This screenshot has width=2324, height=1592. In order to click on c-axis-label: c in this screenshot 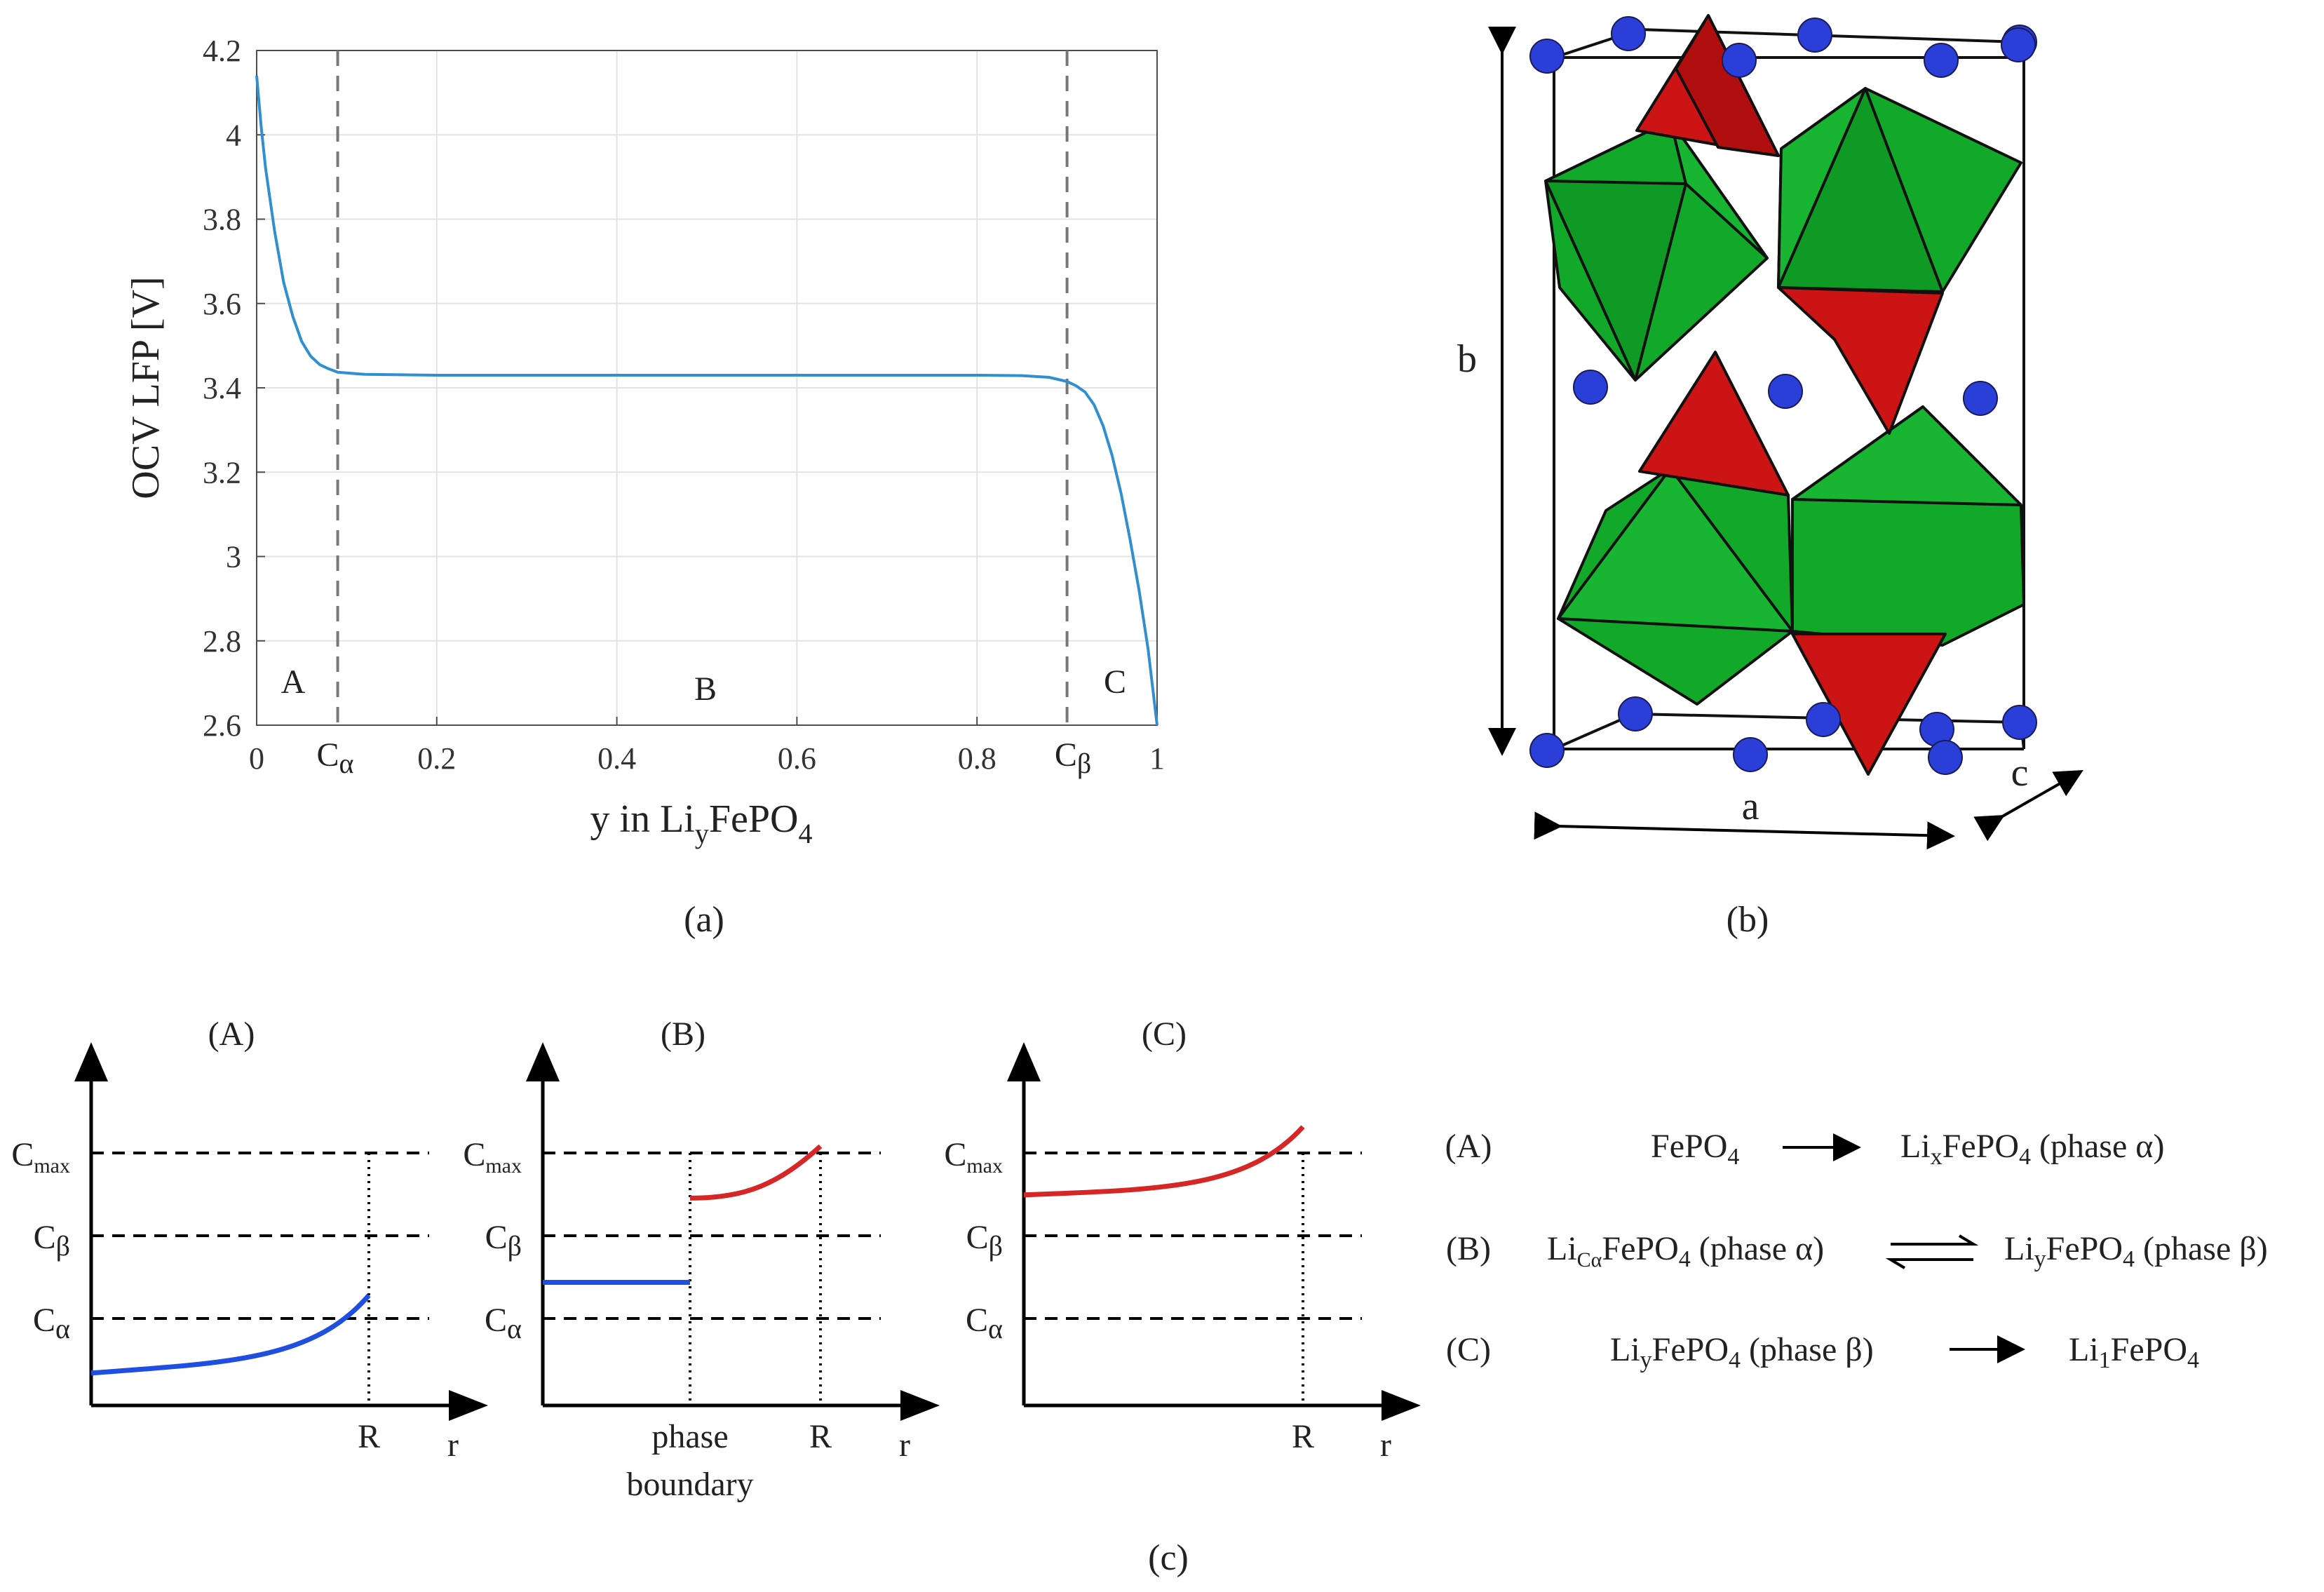, I will do `click(2020, 773)`.